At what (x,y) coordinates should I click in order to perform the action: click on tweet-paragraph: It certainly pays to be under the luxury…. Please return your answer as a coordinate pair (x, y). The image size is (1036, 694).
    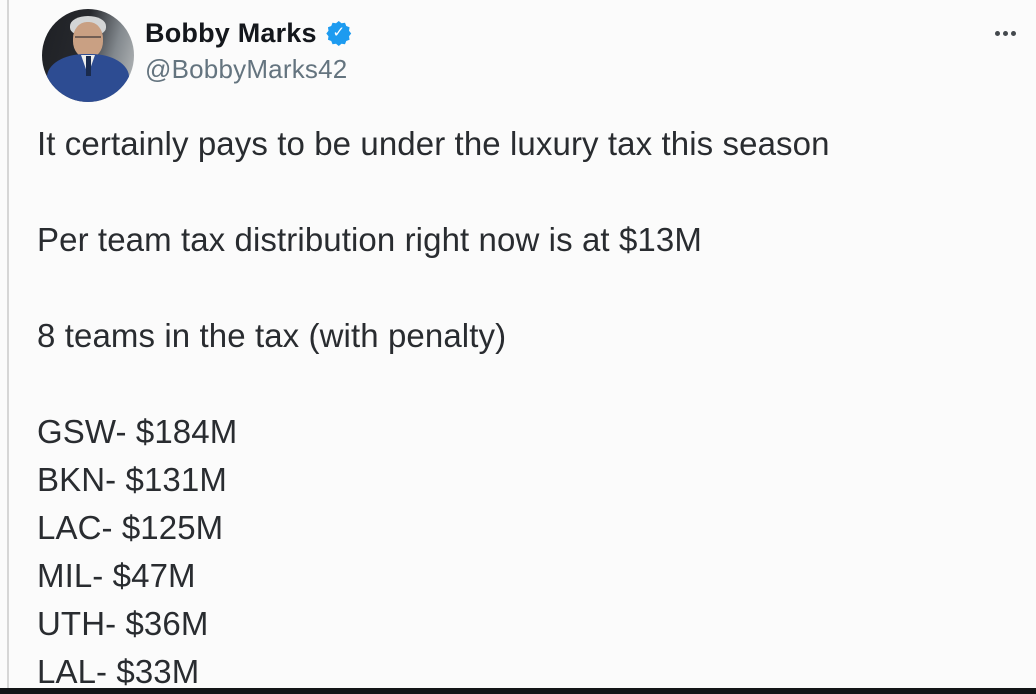
    Looking at the image, I should click on (433, 143).